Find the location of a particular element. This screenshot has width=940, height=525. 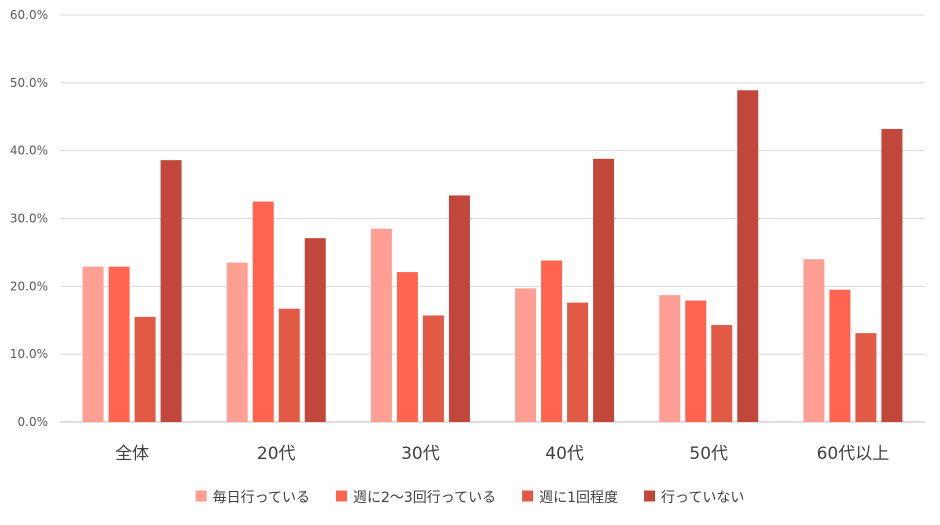

y-tick-label: 60.0% is located at coordinates (29, 15).